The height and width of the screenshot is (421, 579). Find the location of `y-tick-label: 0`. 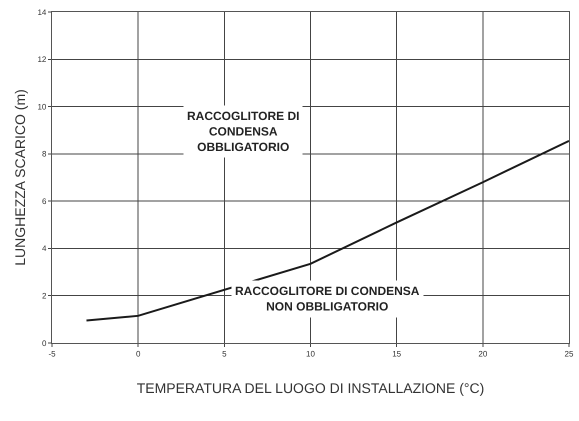

y-tick-label: 0 is located at coordinates (44, 343).